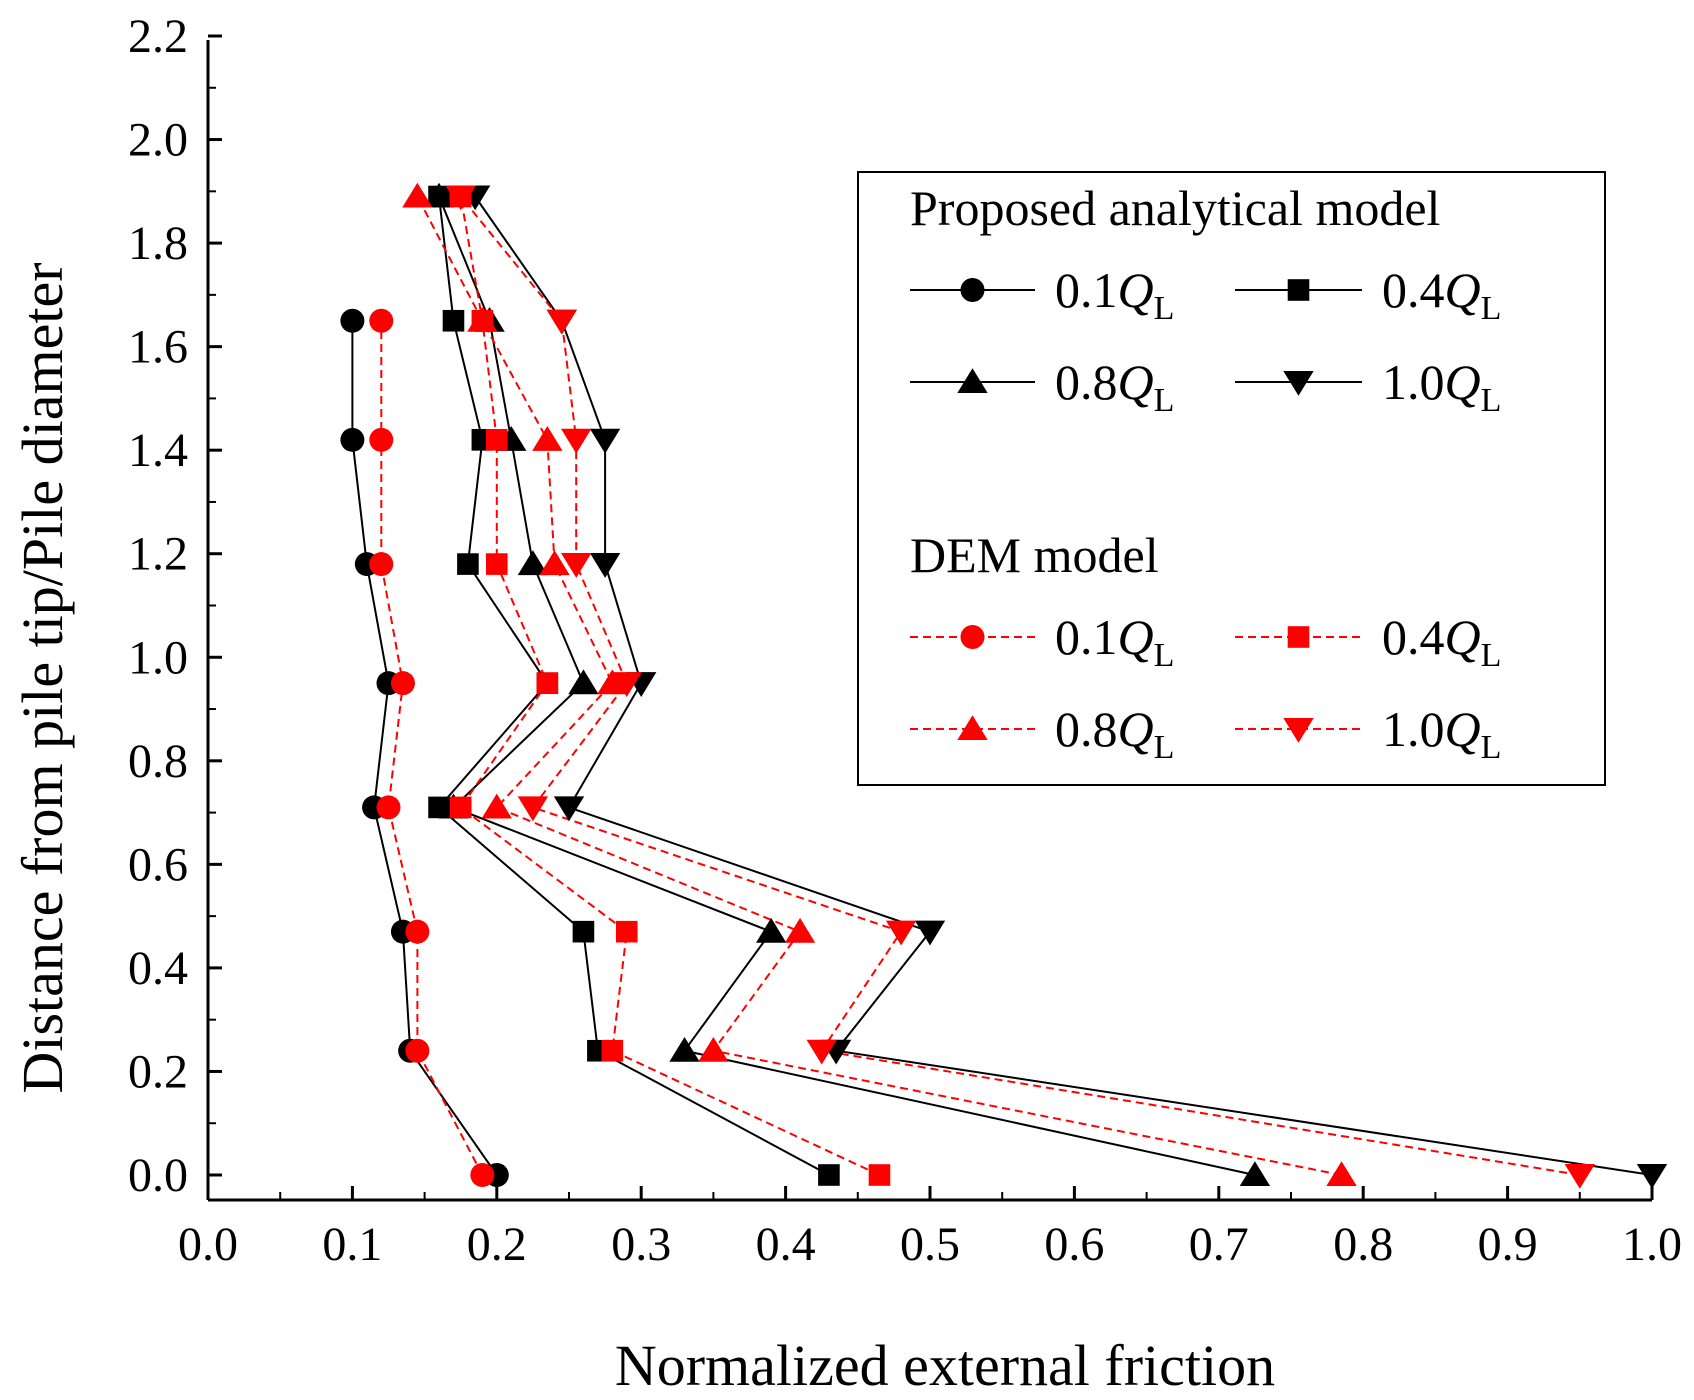 The height and width of the screenshot is (1400, 1694). What do you see at coordinates (158, 1175) in the screenshot?
I see `y-tick-label: 0.0` at bounding box center [158, 1175].